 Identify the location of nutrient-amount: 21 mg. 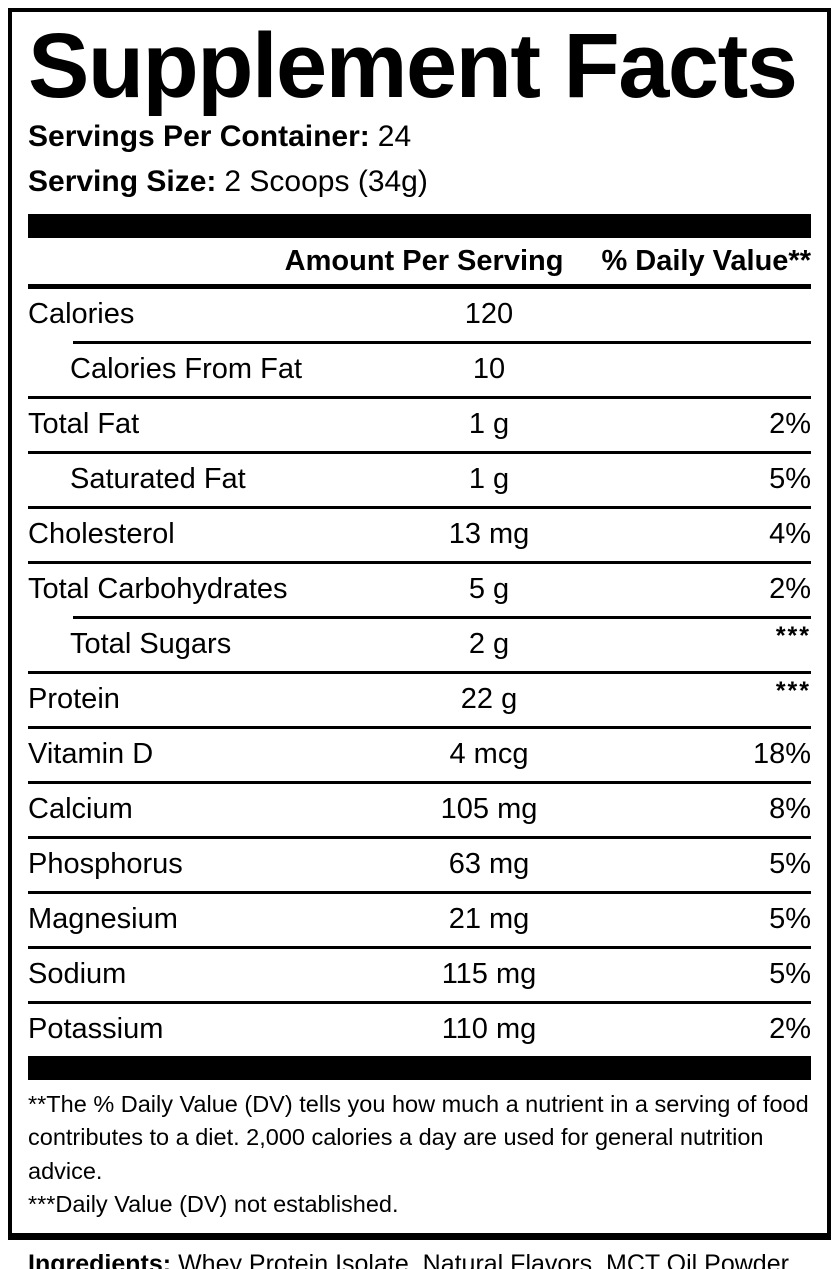
(489, 918).